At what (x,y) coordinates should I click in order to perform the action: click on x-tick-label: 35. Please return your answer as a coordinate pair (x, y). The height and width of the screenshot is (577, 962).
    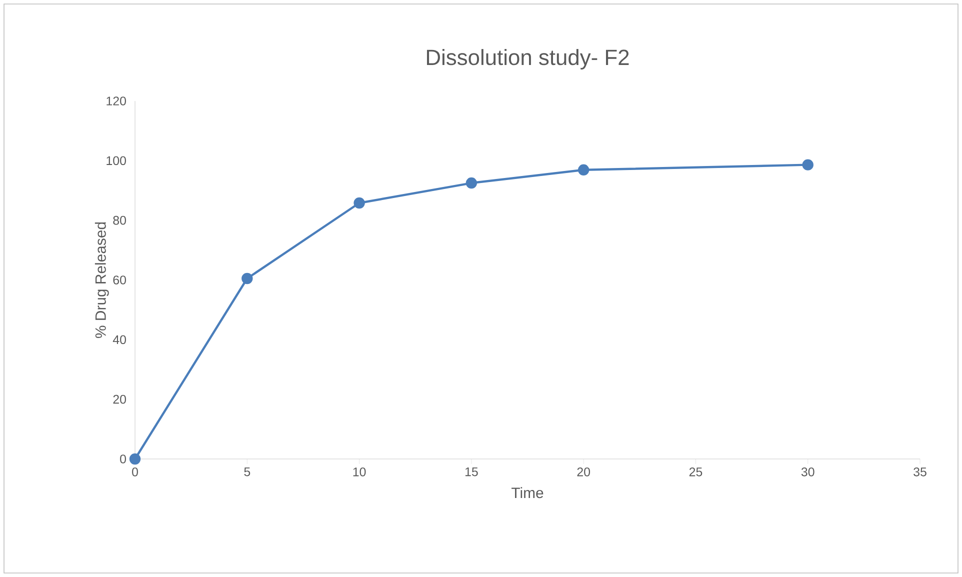
    Looking at the image, I should click on (920, 472).